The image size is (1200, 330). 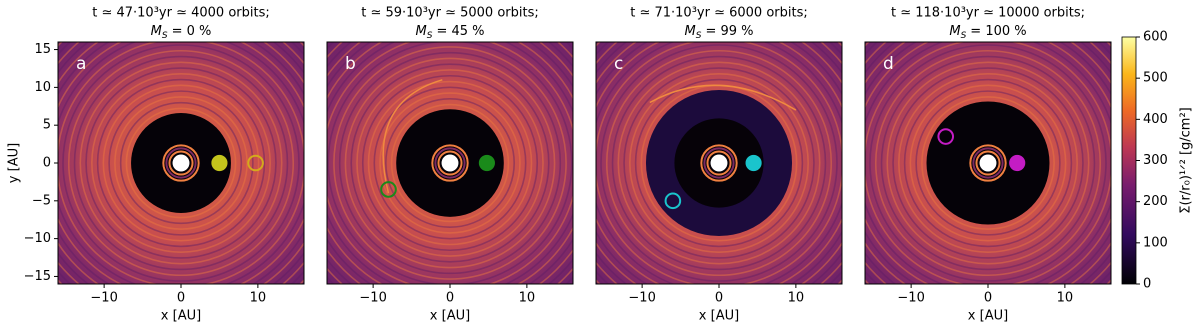 What do you see at coordinates (42, 49) in the screenshot?
I see `y-tick-label: 15` at bounding box center [42, 49].